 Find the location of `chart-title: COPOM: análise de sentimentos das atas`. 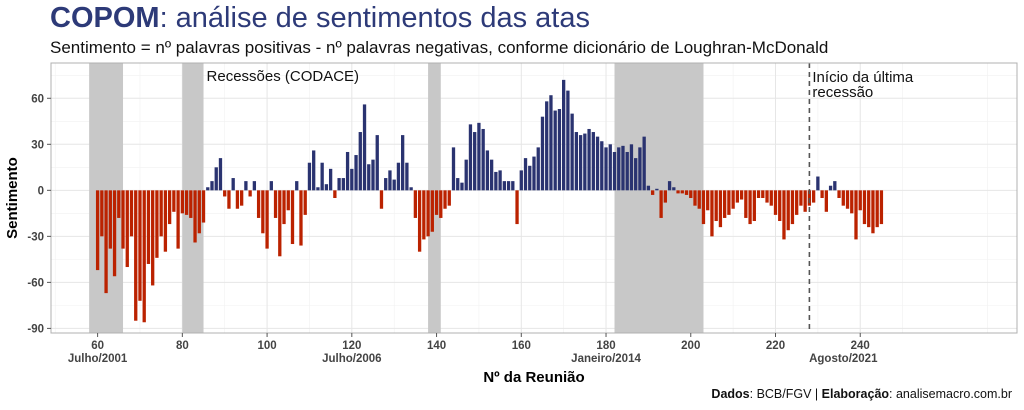

chart-title: COPOM: análise de sentimentos das atas is located at coordinates (320, 18).